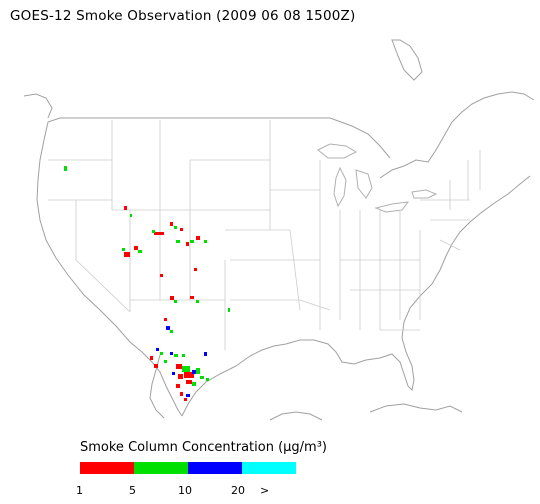 This screenshot has width=540, height=504. Describe the element at coordinates (377, 178) in the screenshot. I see `great-lakes` at that location.